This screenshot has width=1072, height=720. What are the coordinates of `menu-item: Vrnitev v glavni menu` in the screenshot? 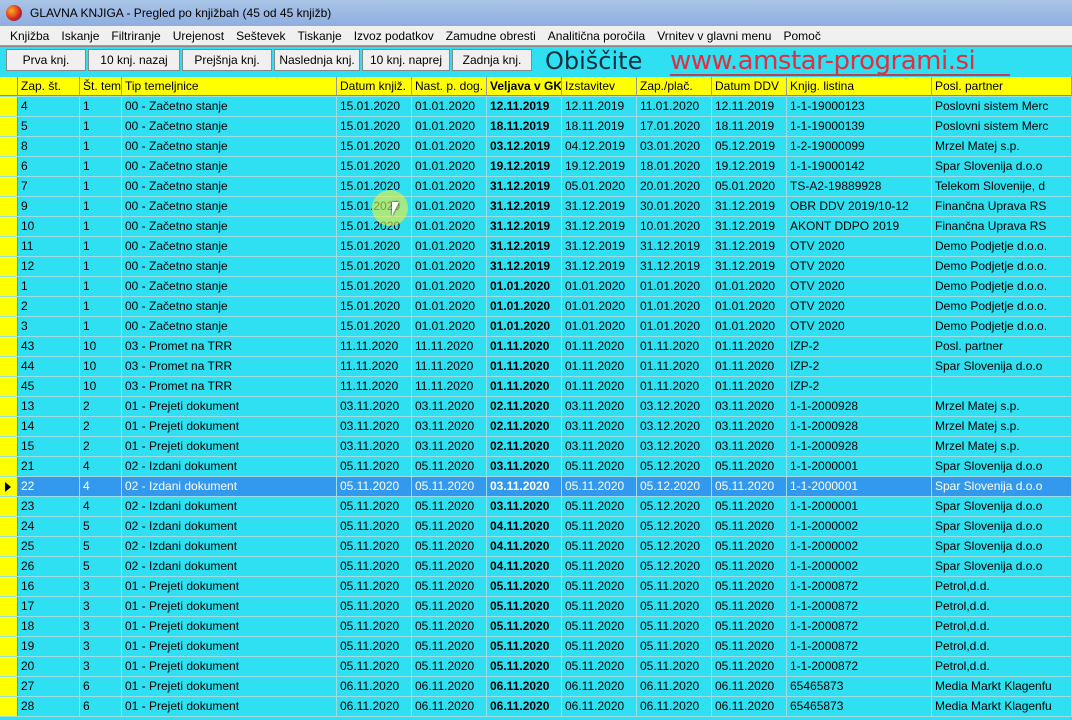 It's located at (714, 35).